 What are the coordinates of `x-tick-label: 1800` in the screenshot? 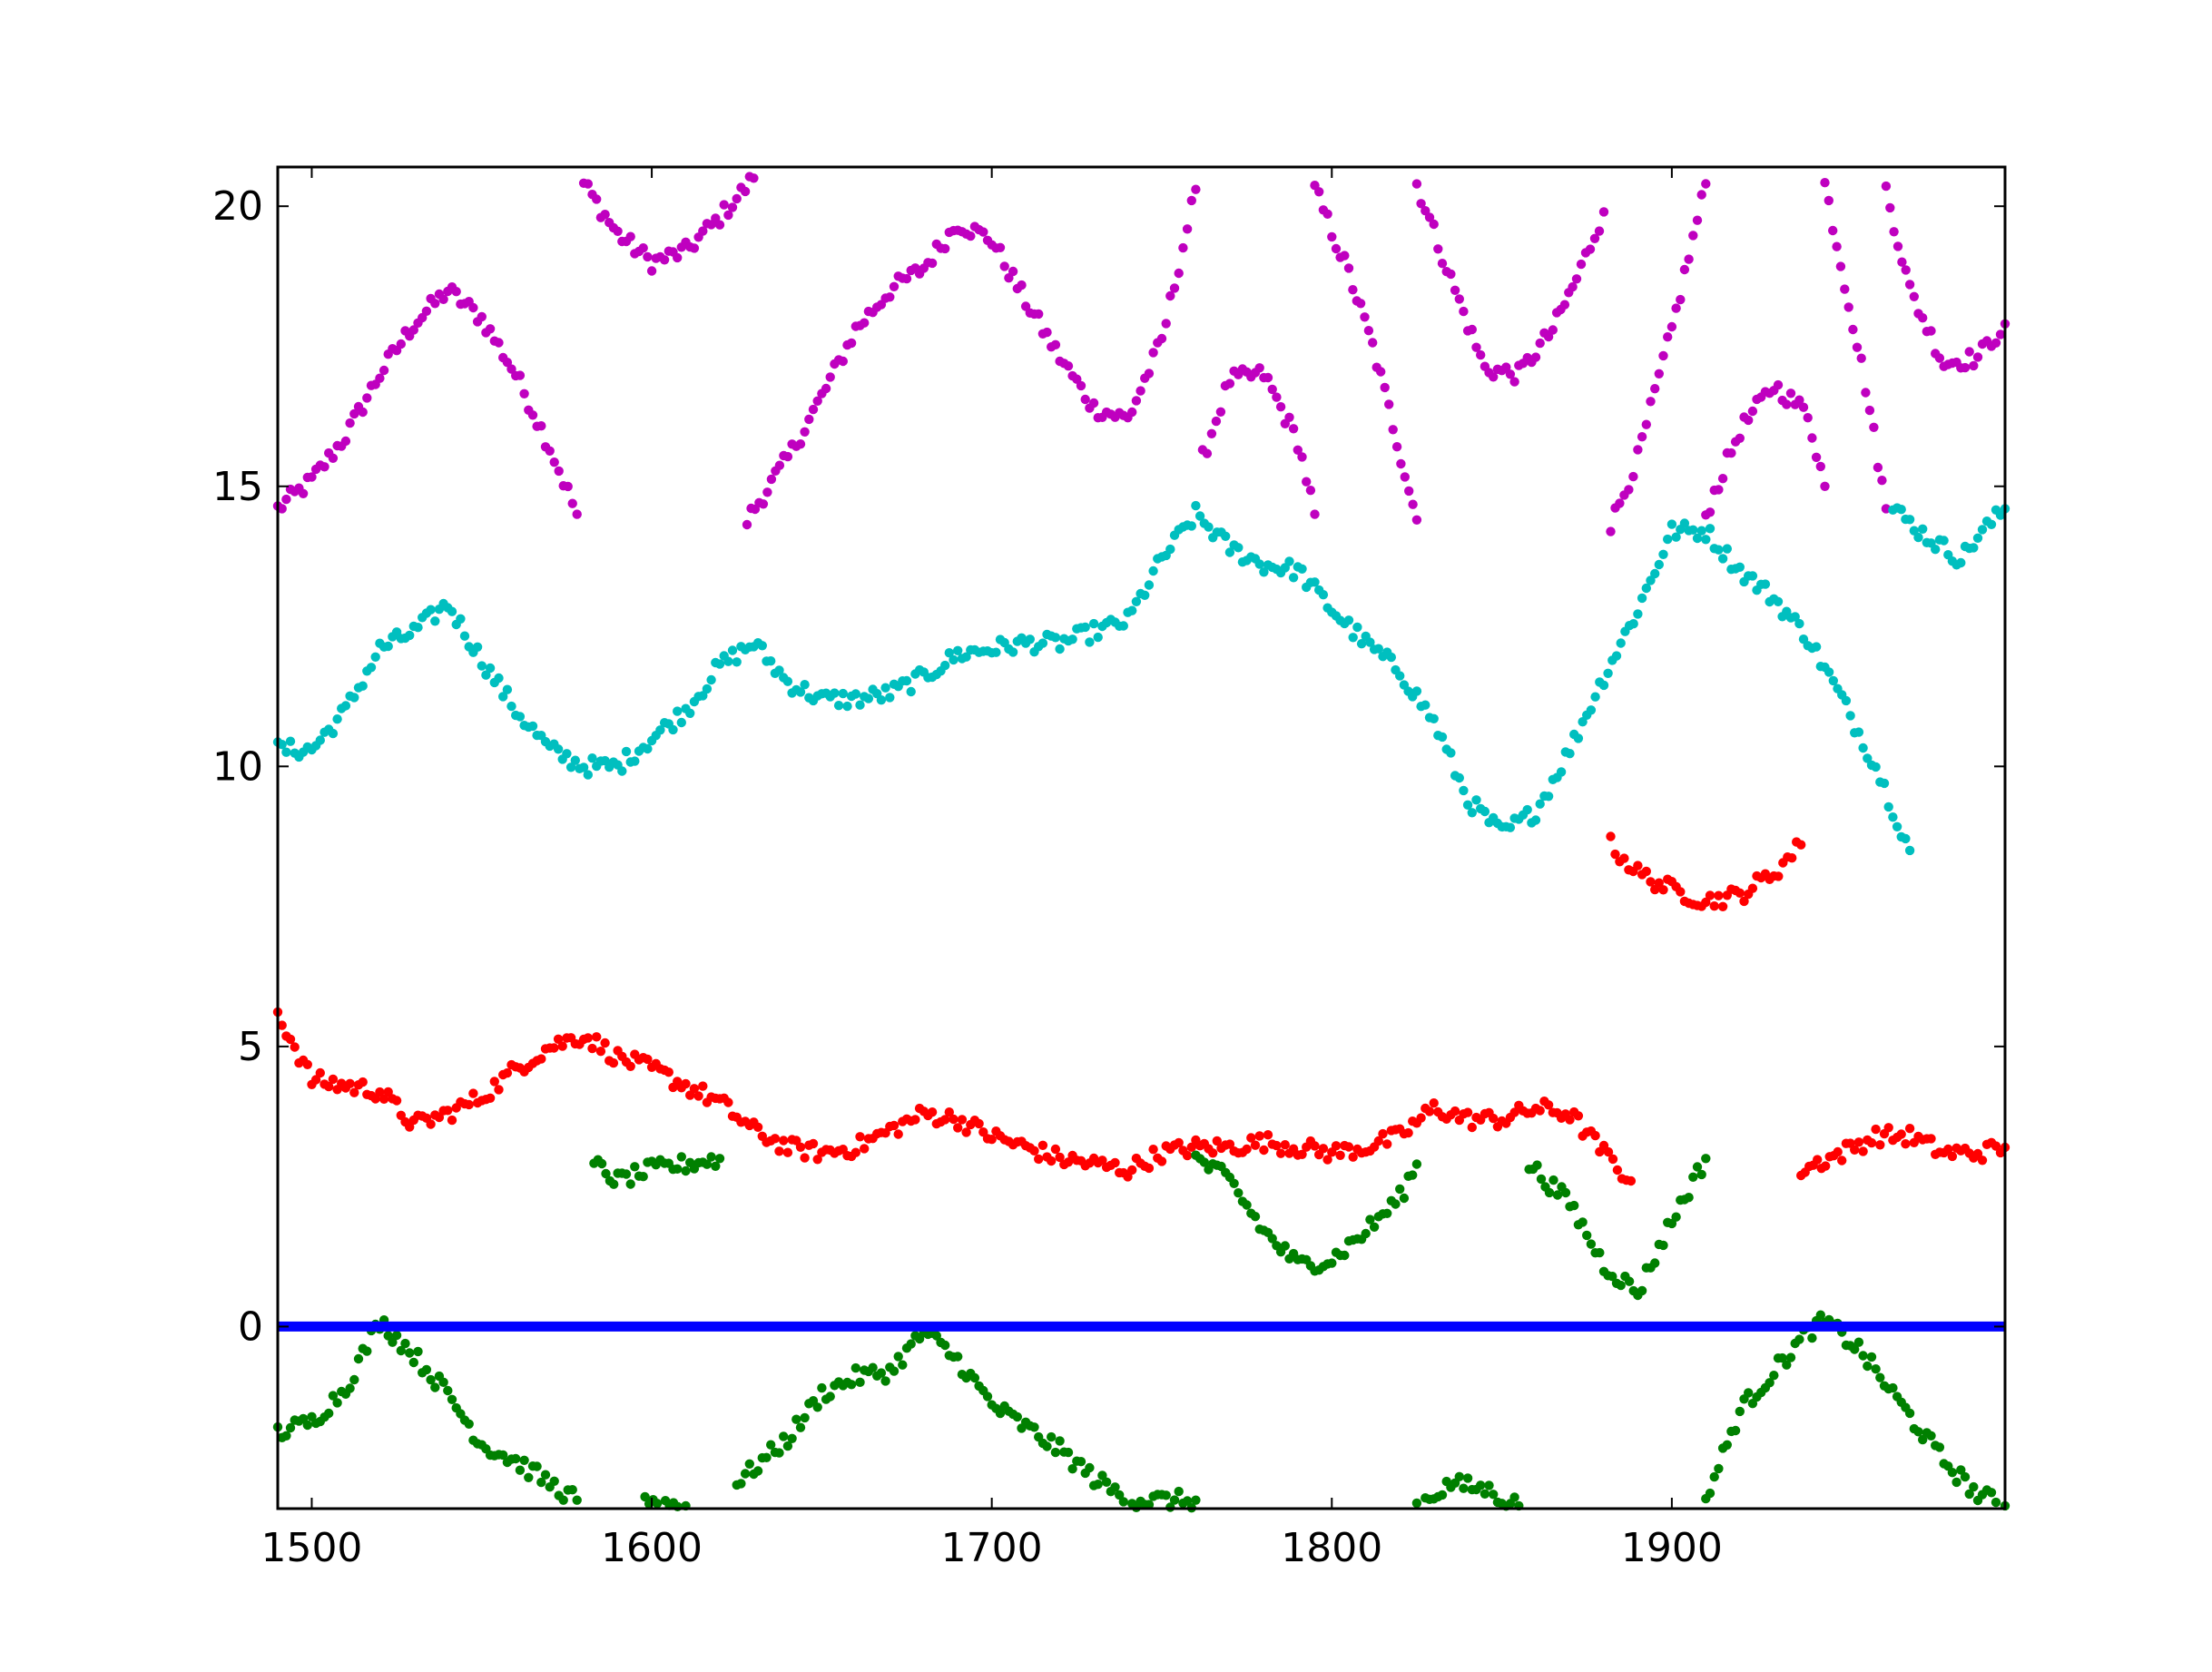 It's located at (1331, 1548).